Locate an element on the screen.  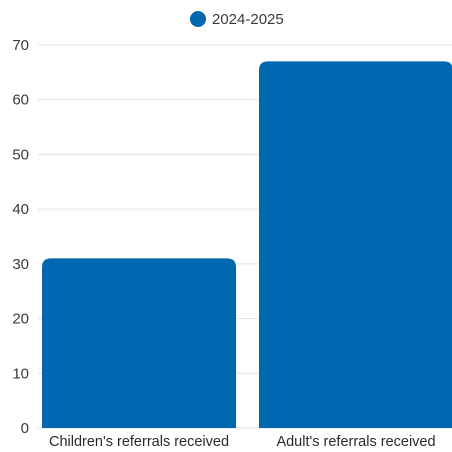
y-tick-label: 10 is located at coordinates (20, 373).